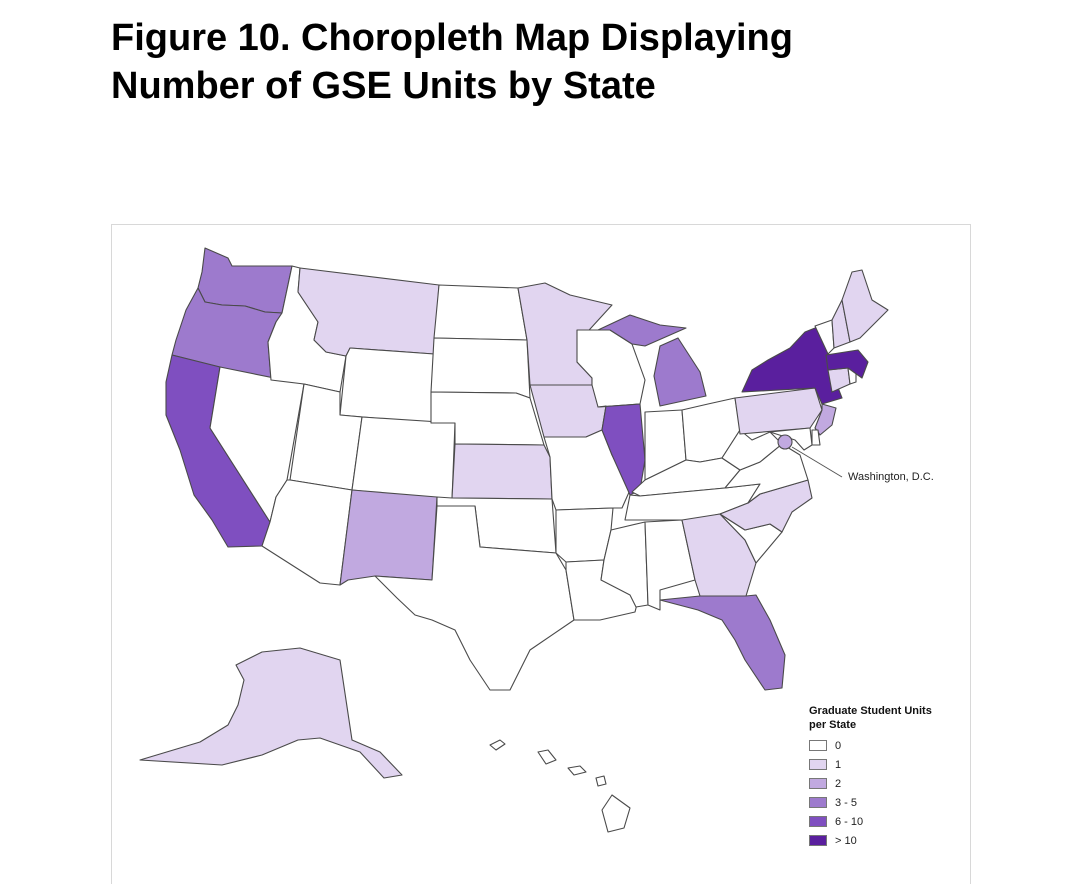 The height and width of the screenshot is (884, 1080). I want to click on legend-item: 6 - 10, so click(889, 821).